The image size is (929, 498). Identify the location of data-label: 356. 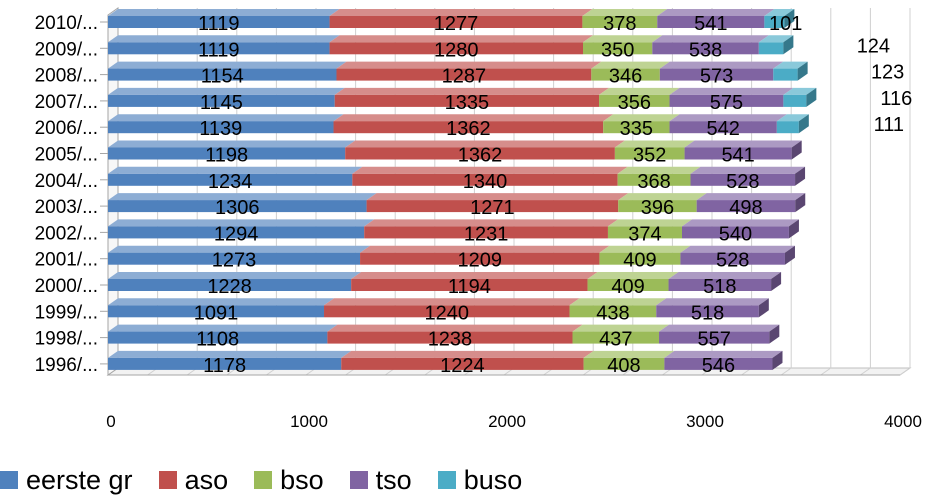
(634, 103).